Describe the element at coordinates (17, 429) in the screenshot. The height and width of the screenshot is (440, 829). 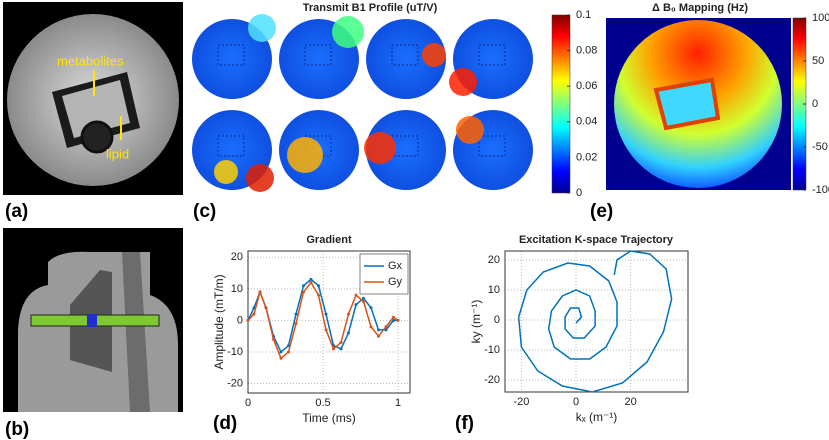
I see `panel-label: (b)` at that location.